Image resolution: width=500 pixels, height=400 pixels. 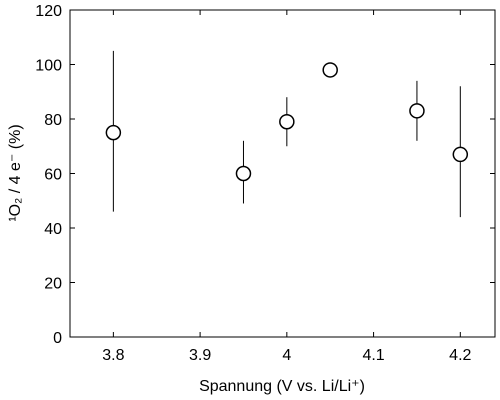 I want to click on y-axis-label: ¹O₂ / 4 e⁻ (%), so click(x=15, y=172).